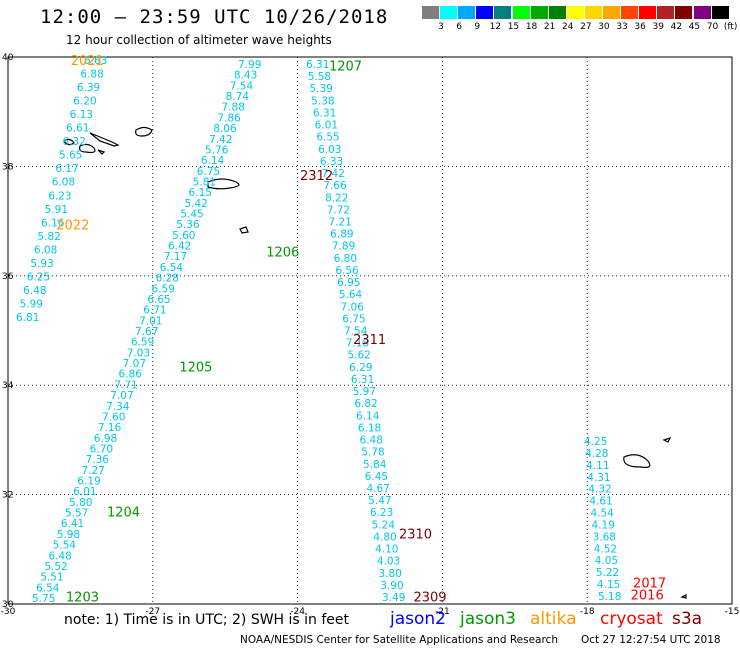 The width and height of the screenshot is (740, 650). Describe the element at coordinates (8, 386) in the screenshot. I see `lat-tick-label: 34` at that location.